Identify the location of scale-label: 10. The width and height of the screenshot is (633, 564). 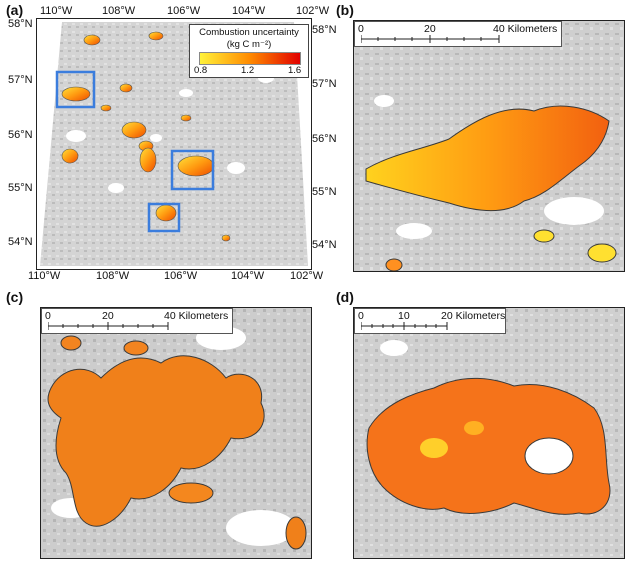
(404, 316).